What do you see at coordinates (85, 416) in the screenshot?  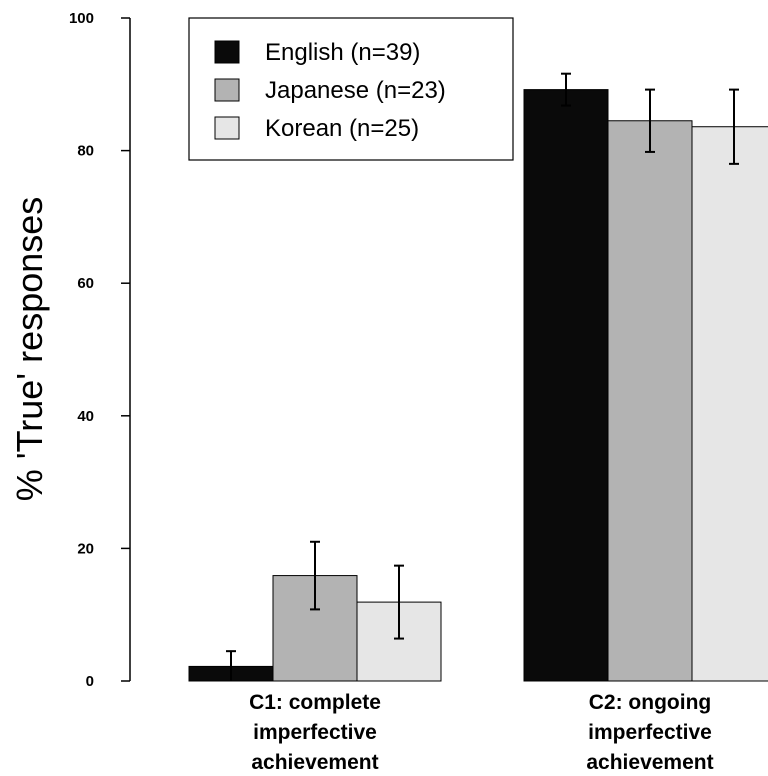 I see `y-tick-label: 40` at bounding box center [85, 416].